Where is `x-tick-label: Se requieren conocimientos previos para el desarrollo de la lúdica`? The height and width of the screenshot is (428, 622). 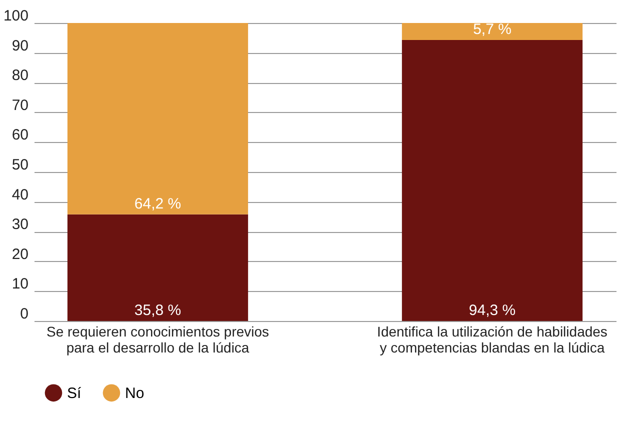 x-tick-label: Se requieren conocimientos previos para el desarrollo de la lúdica is located at coordinates (158, 340).